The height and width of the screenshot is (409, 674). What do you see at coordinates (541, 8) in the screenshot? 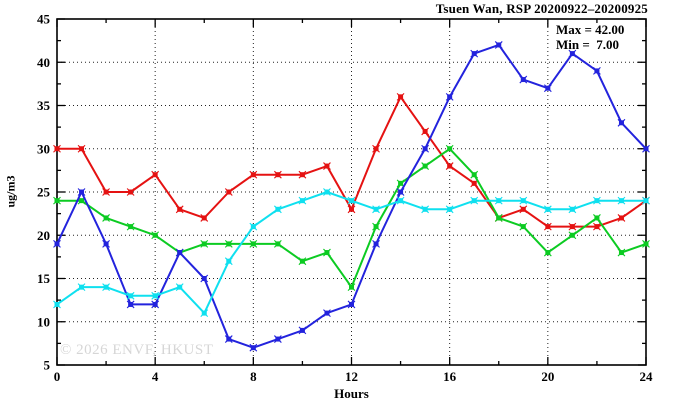
I see `chart-title: Tsuen Wan, RSP 20200922–20200925` at bounding box center [541, 8].